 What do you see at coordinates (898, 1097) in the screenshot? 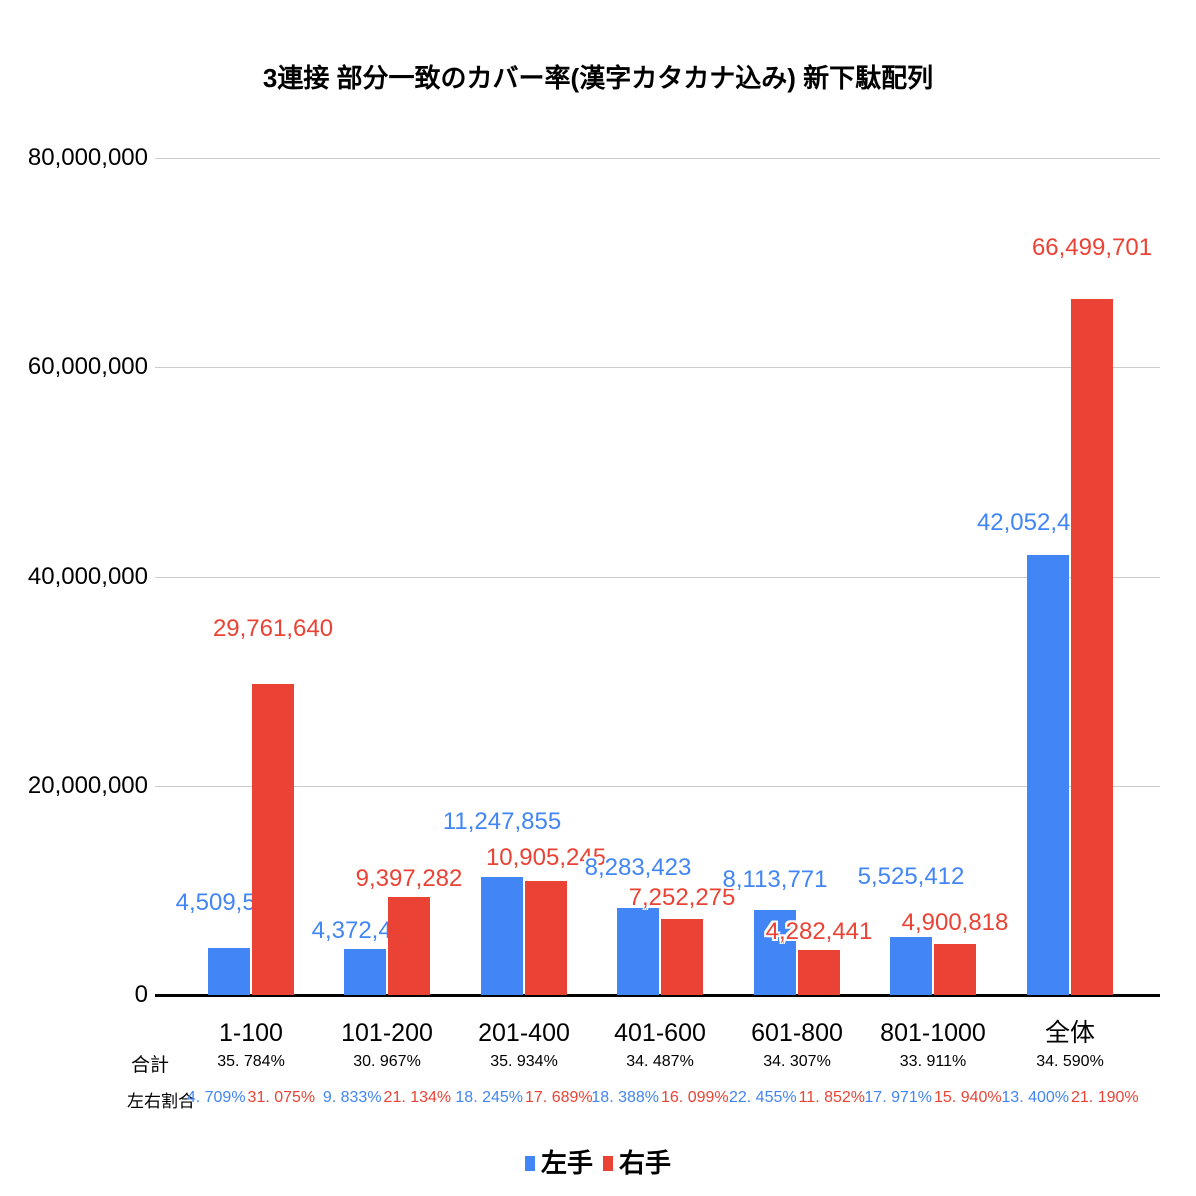
I see `ratio-percent-left-hand: 17. 971%` at bounding box center [898, 1097].